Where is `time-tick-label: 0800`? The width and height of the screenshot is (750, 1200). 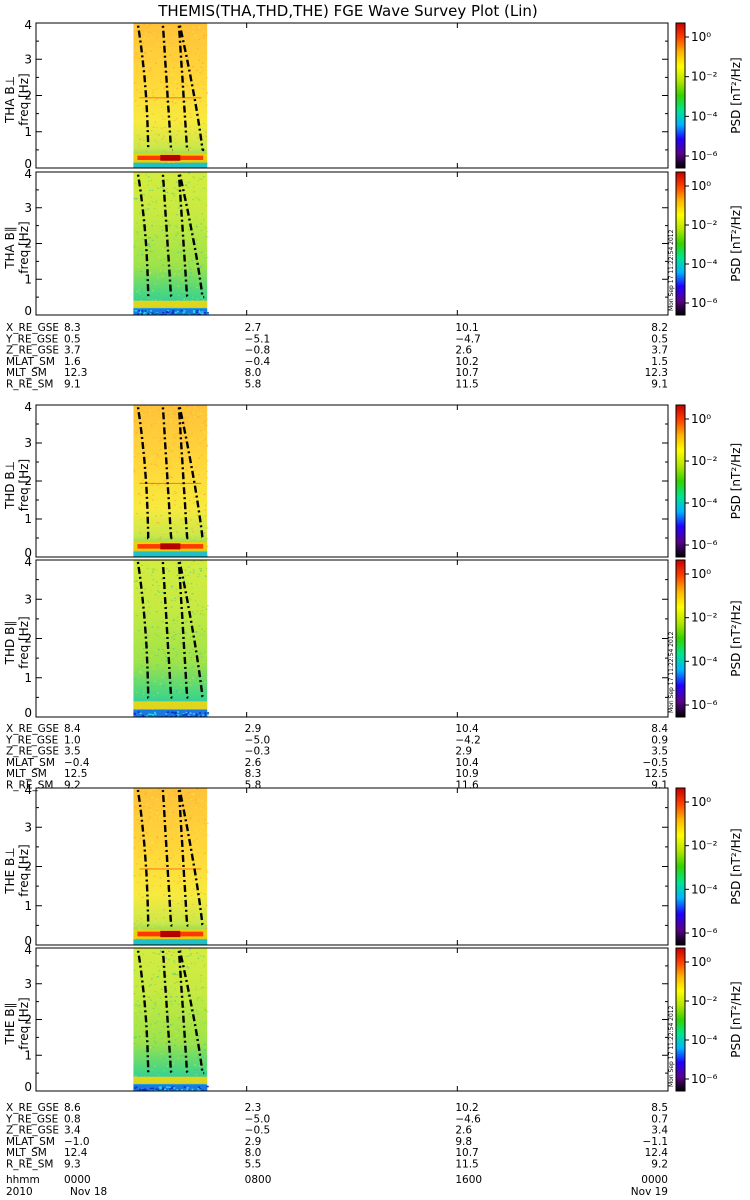
time-tick-label: 0800 is located at coordinates (258, 1180).